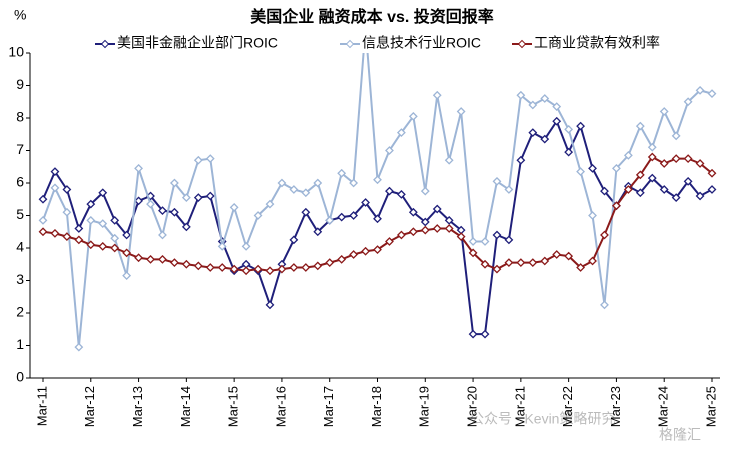 The width and height of the screenshot is (733, 452). What do you see at coordinates (519, 406) in the screenshot?
I see `x-tick-label: Mar-21` at bounding box center [519, 406].